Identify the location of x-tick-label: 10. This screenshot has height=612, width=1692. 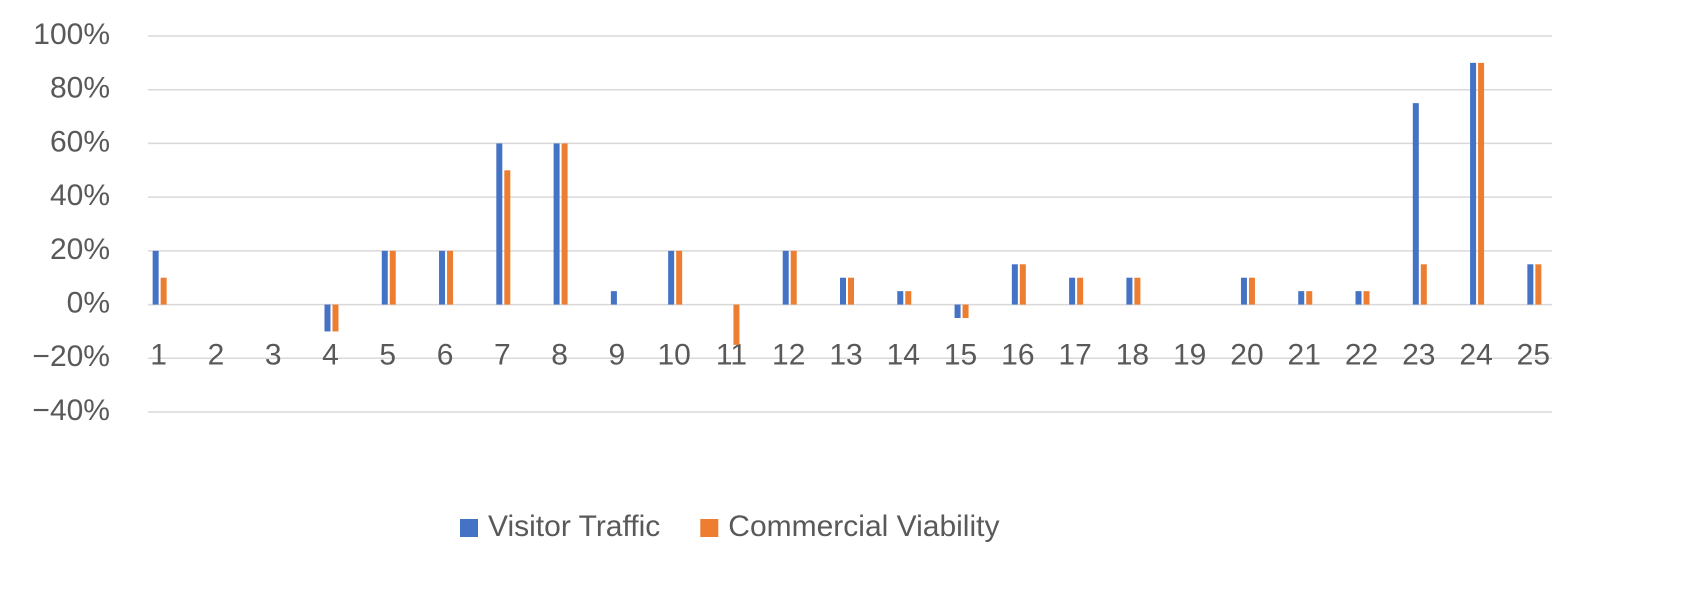
(673, 354).